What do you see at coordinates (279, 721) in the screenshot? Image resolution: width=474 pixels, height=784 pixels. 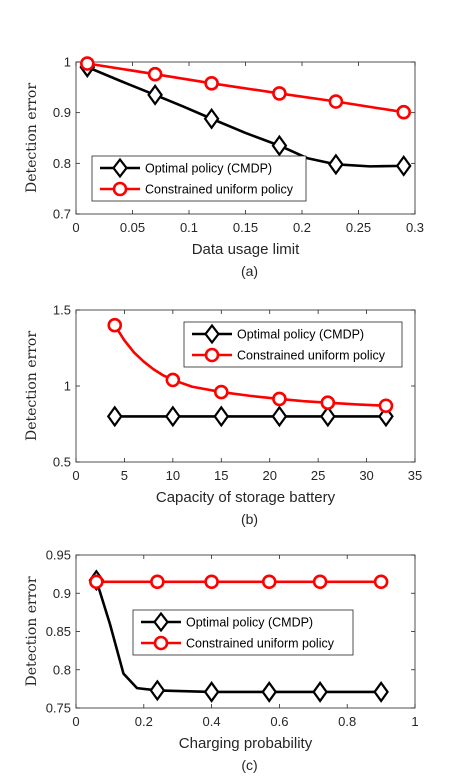 I see `x-tick-label: 0.6` at bounding box center [279, 721].